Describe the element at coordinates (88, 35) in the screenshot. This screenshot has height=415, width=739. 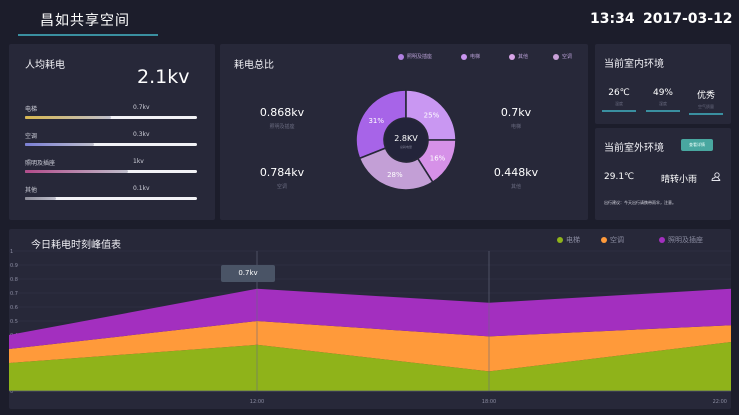
I see `title-underline` at that location.